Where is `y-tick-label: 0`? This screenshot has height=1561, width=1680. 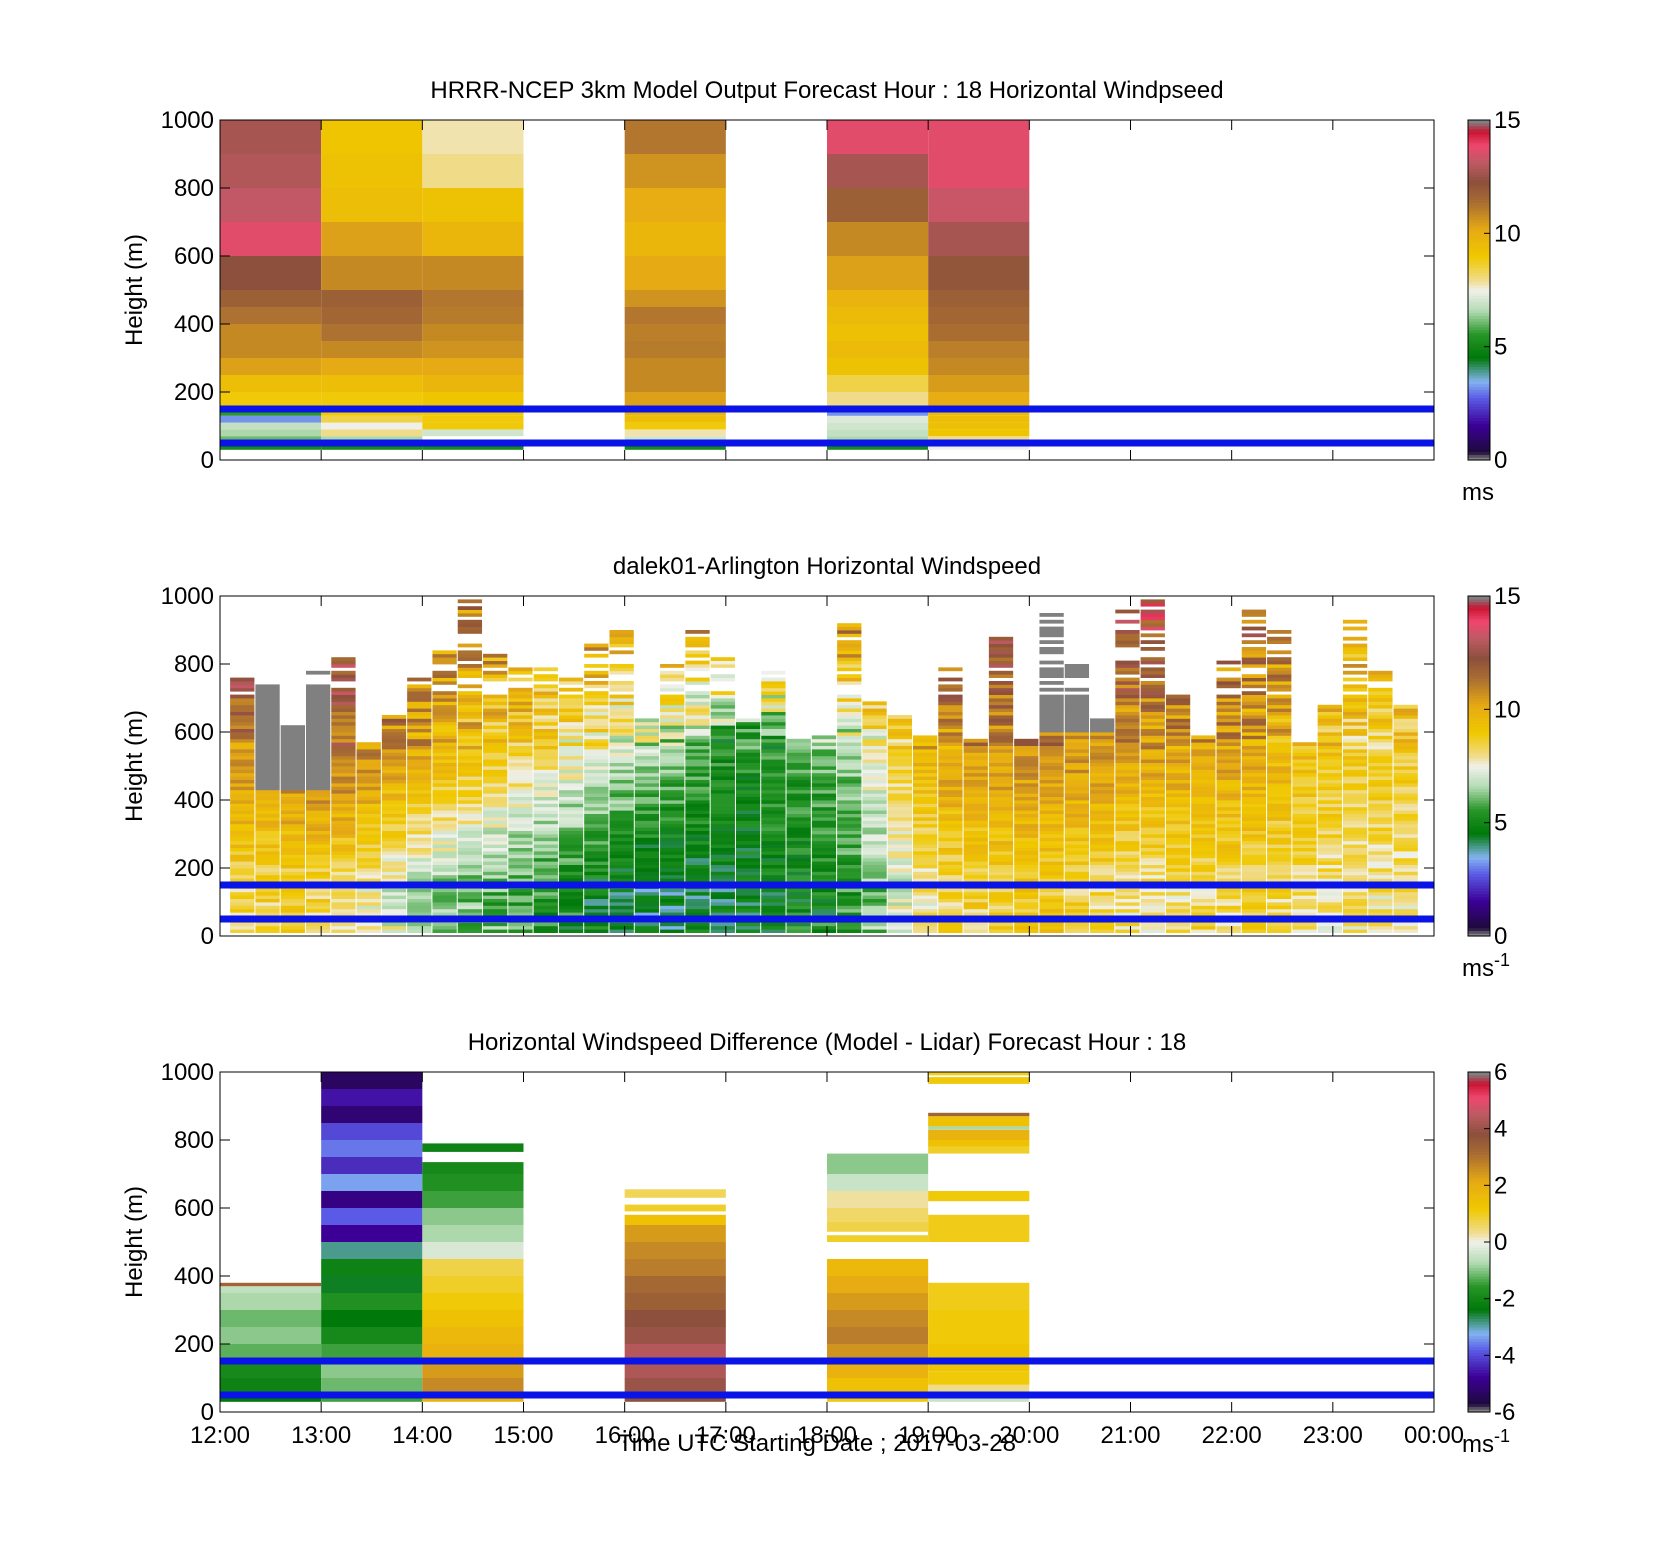 y-tick-label: 0 is located at coordinates (207, 460).